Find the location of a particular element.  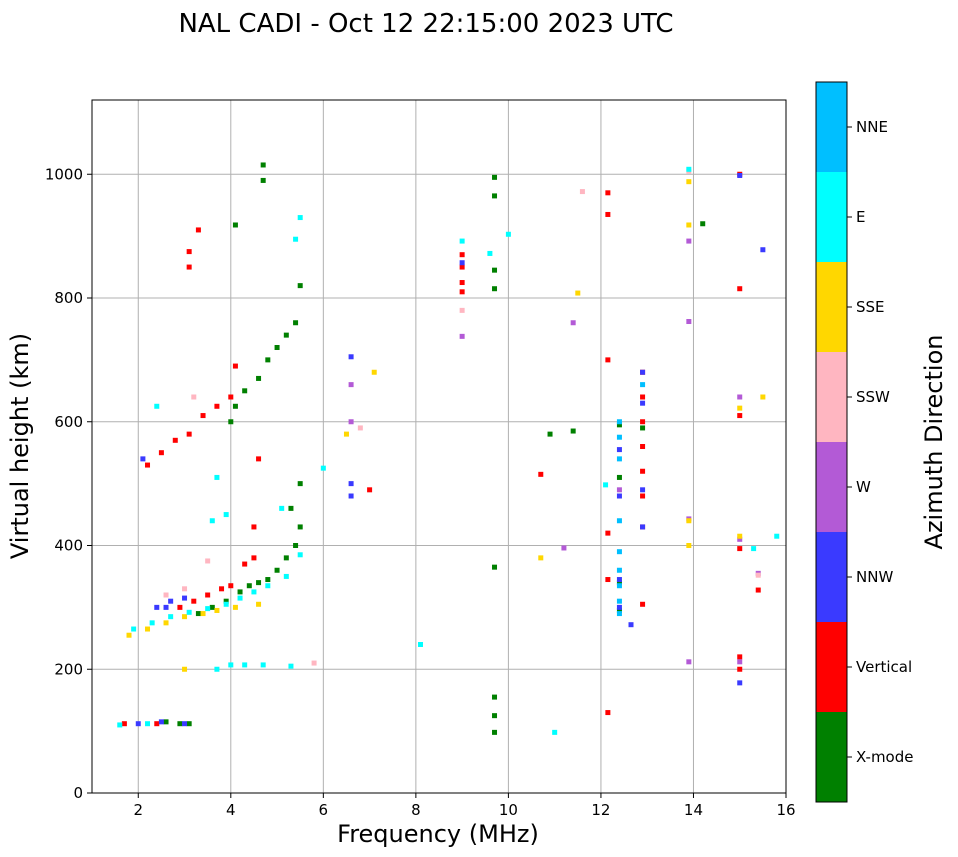

x-tick-label: 6 is located at coordinates (324, 810).